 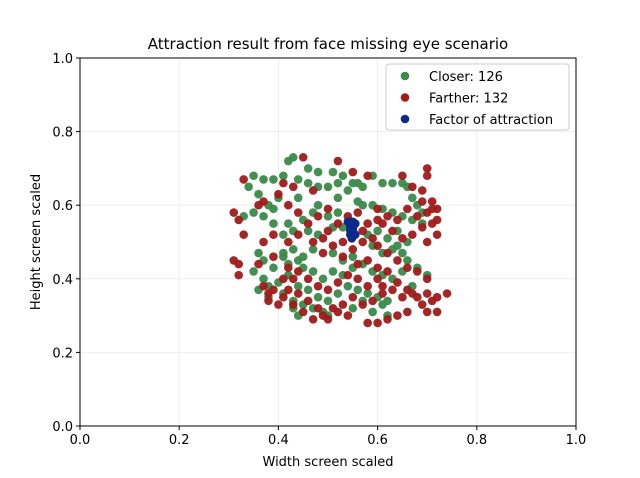 I want to click on legend-entry: Factor of attraction, so click(x=491, y=120).